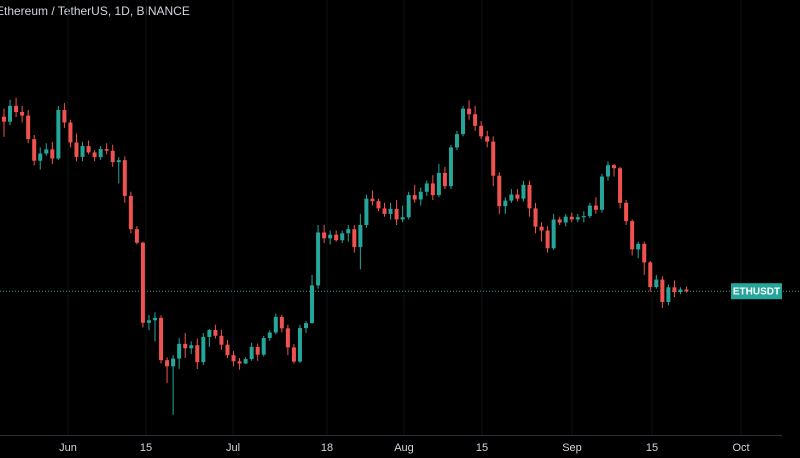 This screenshot has width=800, height=458. I want to click on x-tick-label: Jul, so click(233, 448).